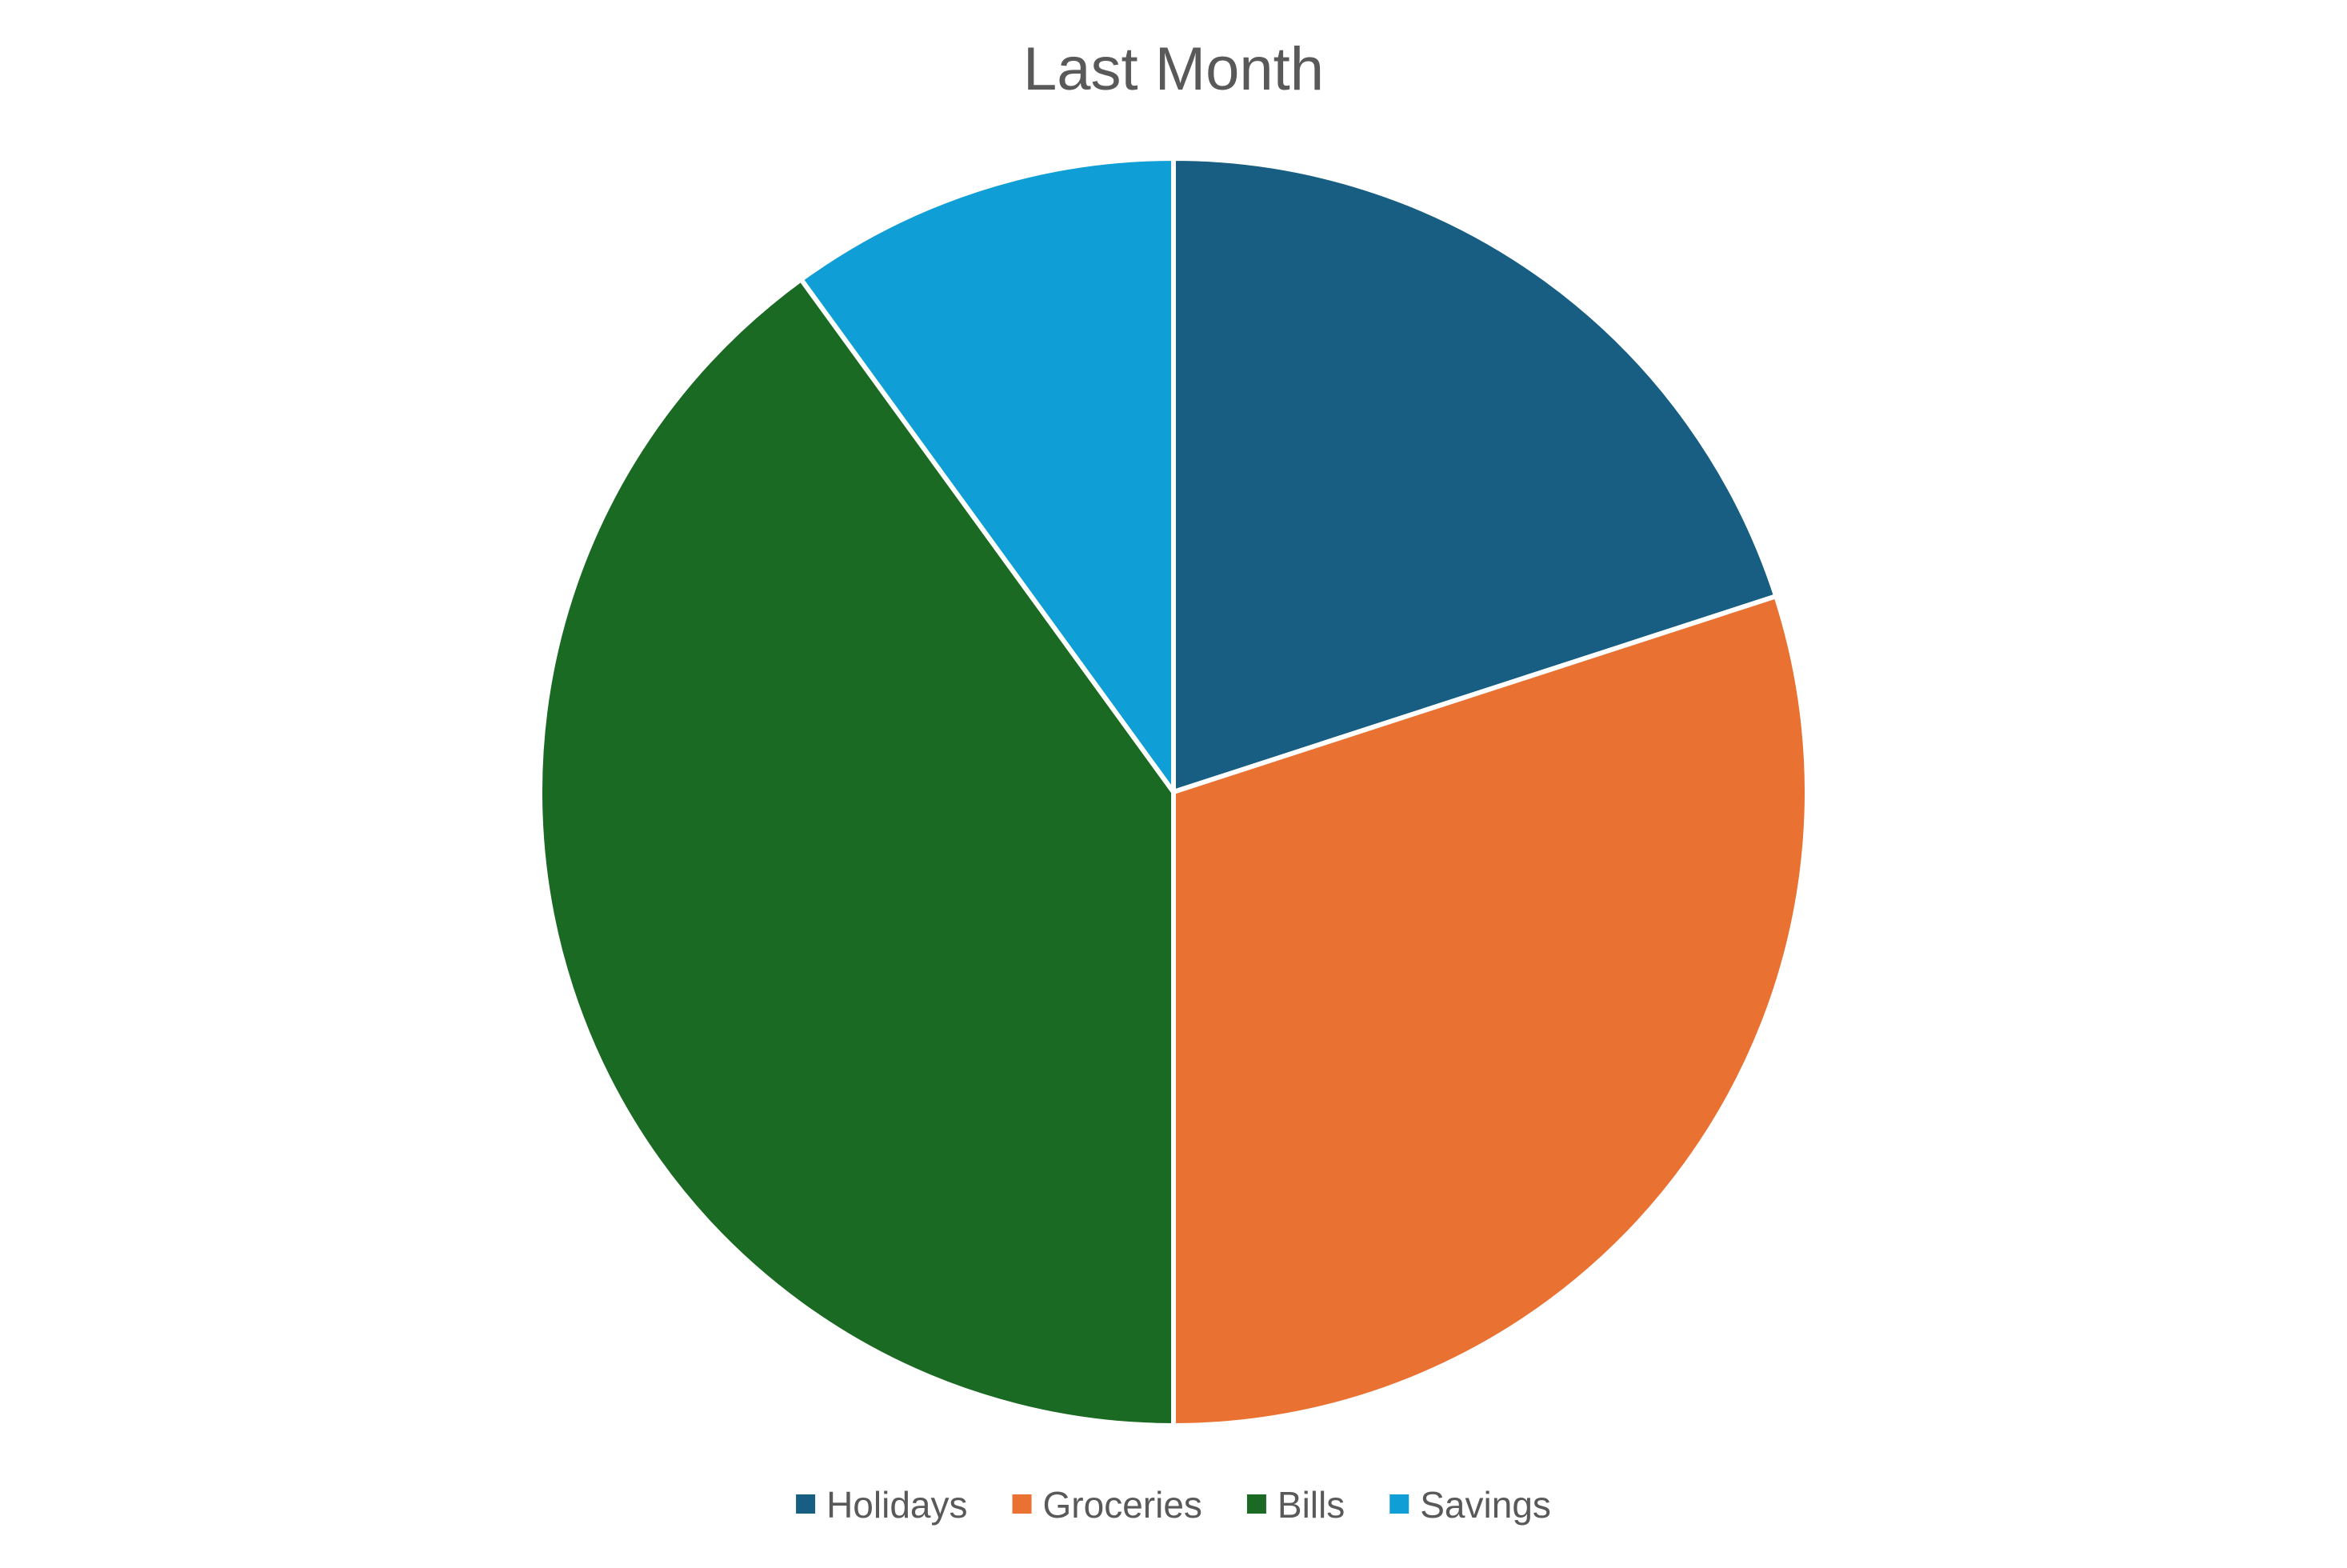 The width and height of the screenshot is (2347, 1568). Describe the element at coordinates (987, 475) in the screenshot. I see `pie-slice-savings` at that location.